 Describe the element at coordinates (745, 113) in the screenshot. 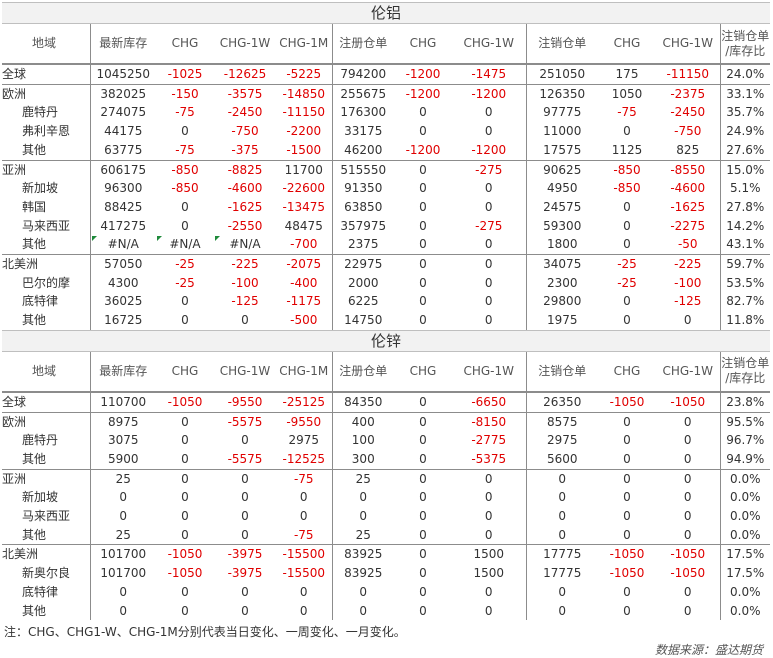

I see `value-cell: 35.7%` at that location.